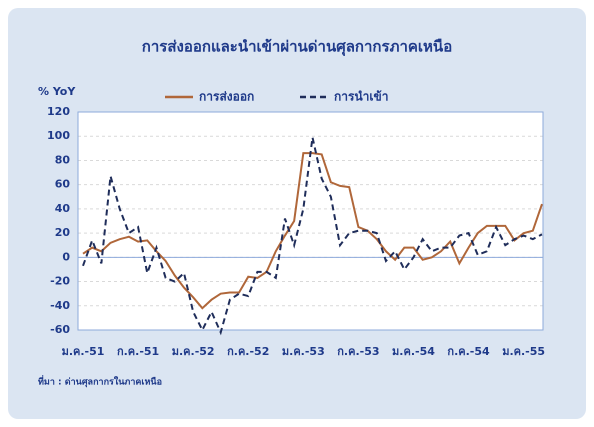 This screenshot has height=427, width=594. Describe the element at coordinates (83, 351) in the screenshot. I see `x-tick-label: ม.ค.-51` at that location.